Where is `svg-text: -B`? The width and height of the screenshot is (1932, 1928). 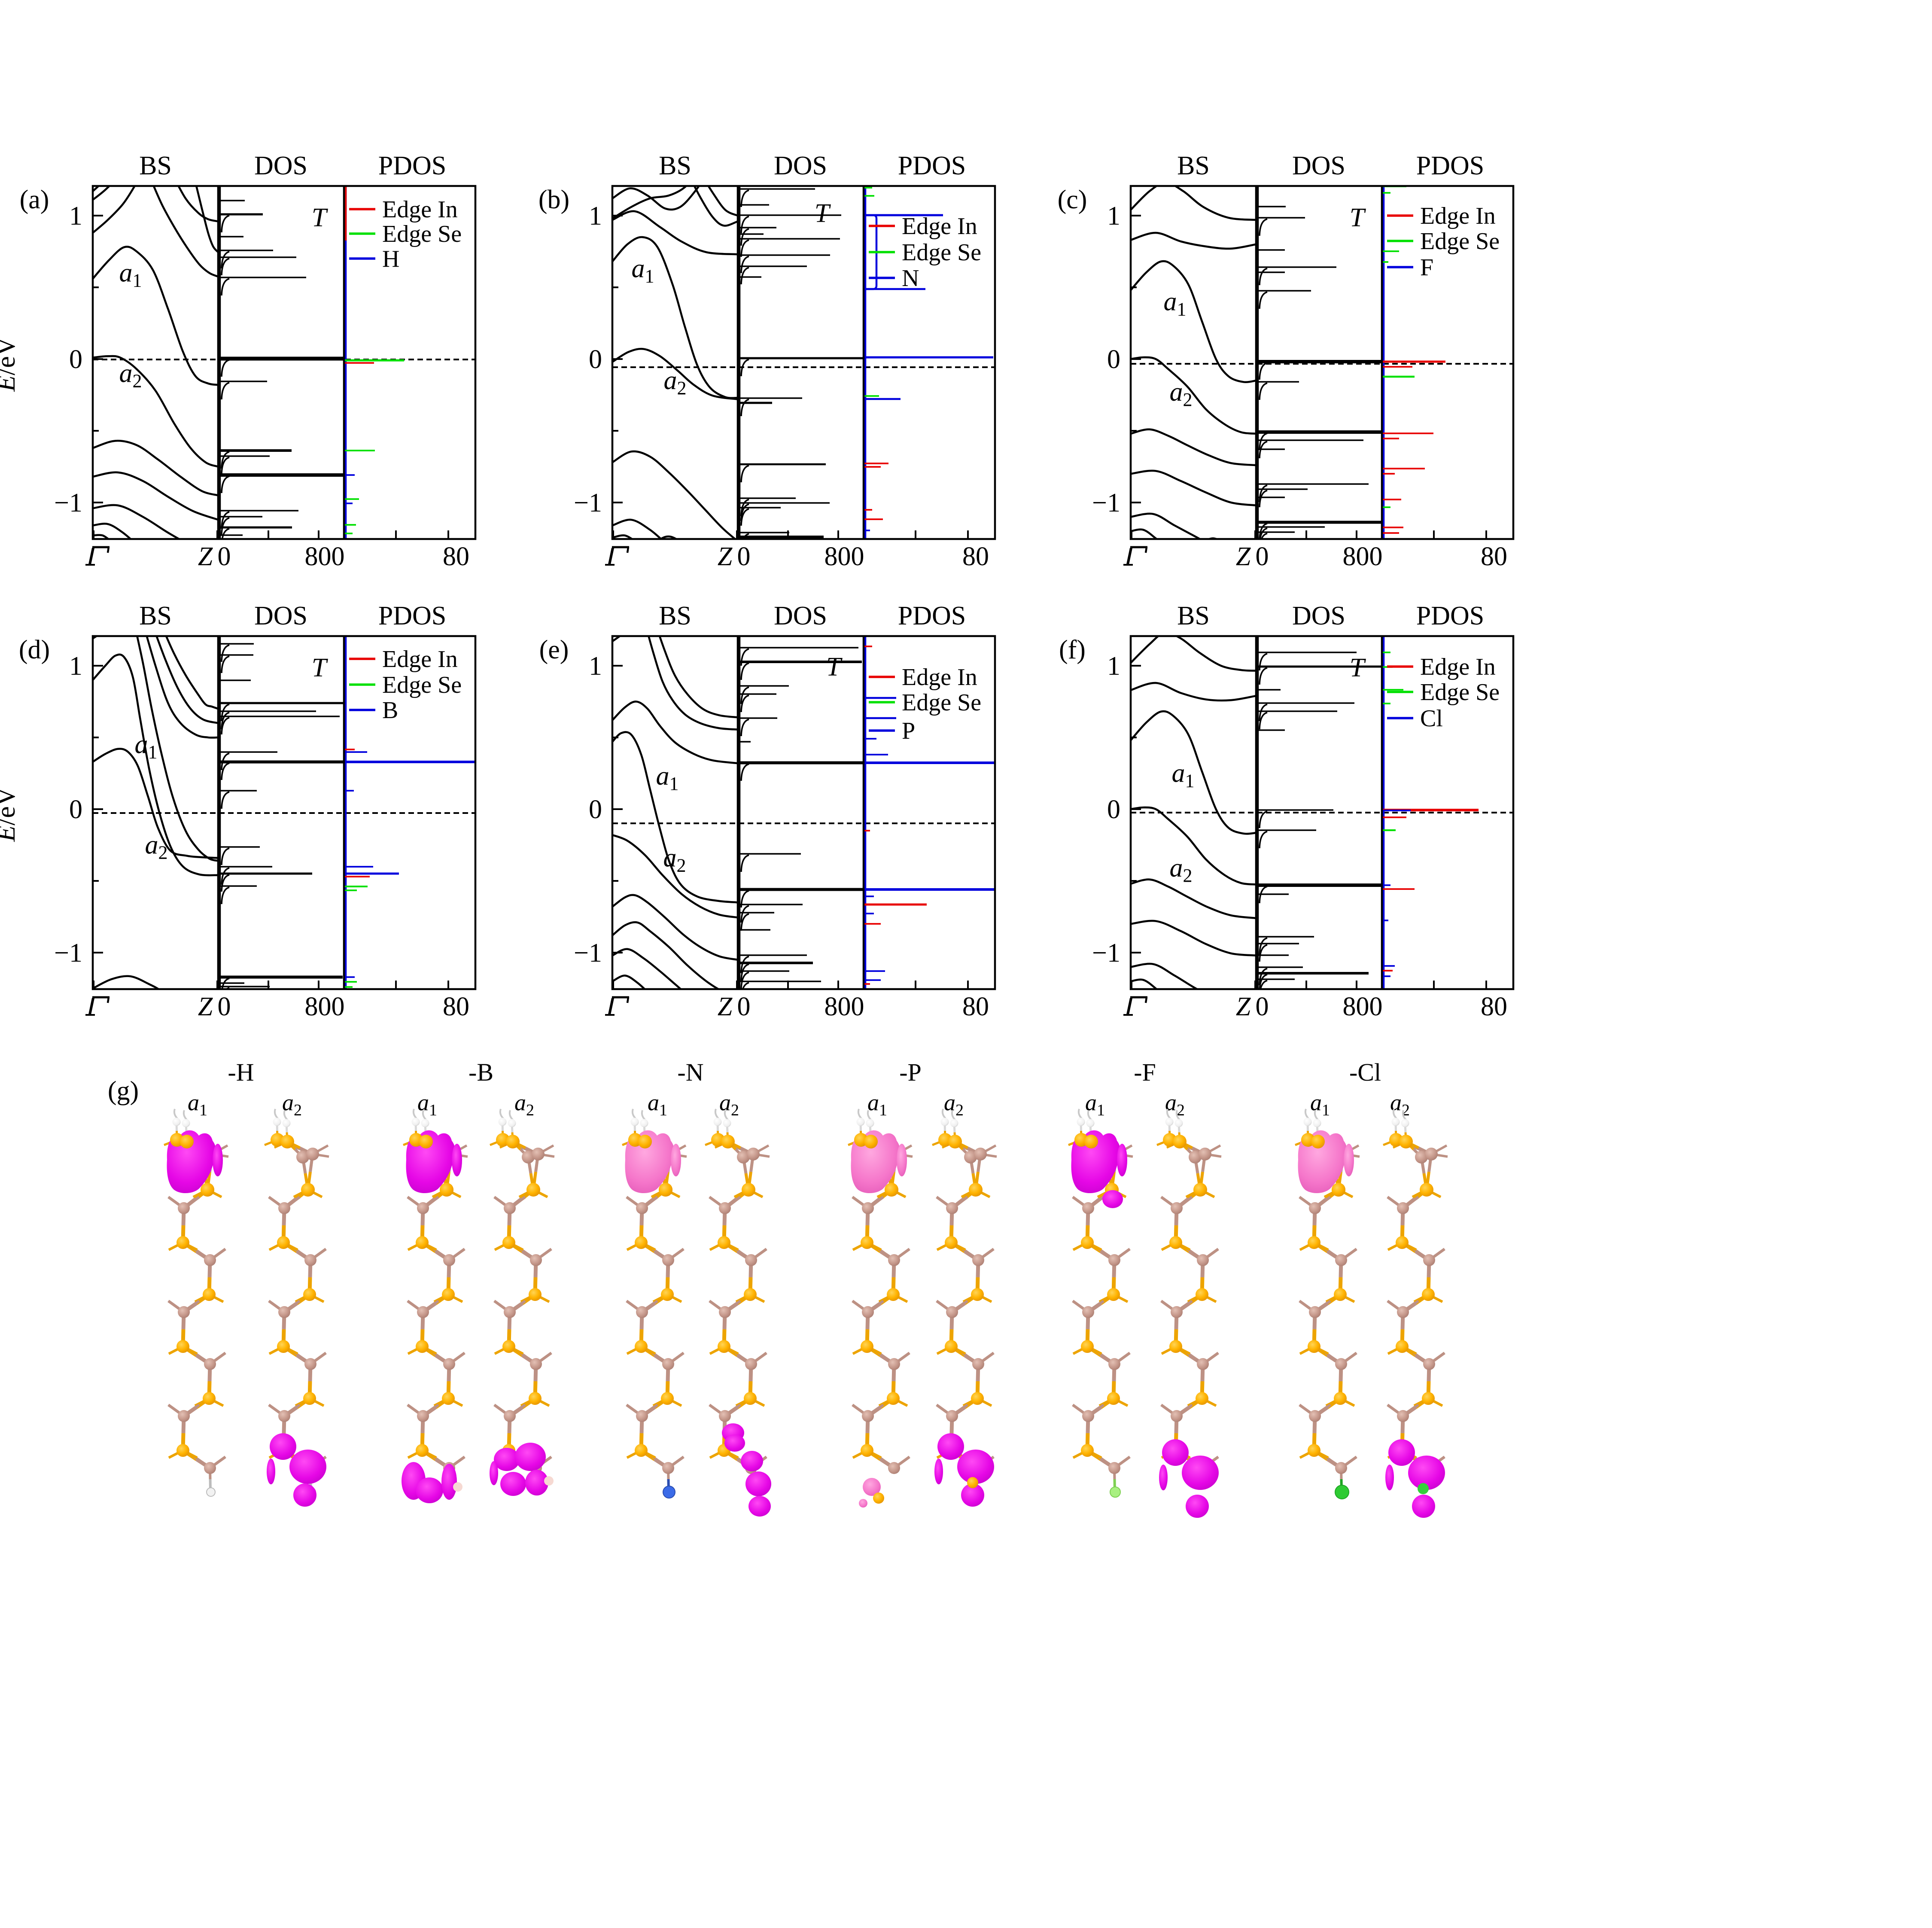
svg-text: -B is located at coordinates (481, 1072).